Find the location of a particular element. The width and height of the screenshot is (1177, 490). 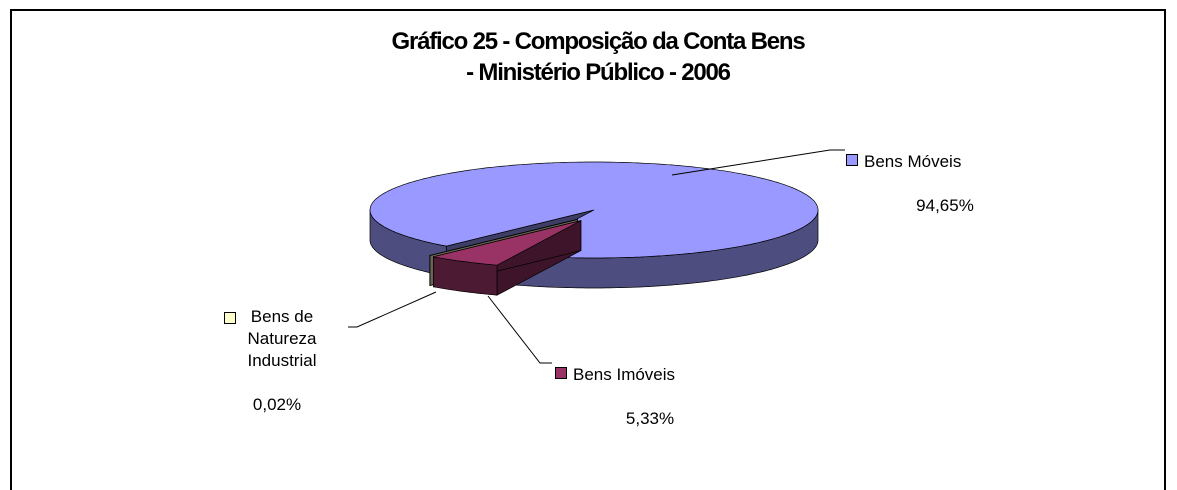

value-label: 0,02% is located at coordinates (277, 404).